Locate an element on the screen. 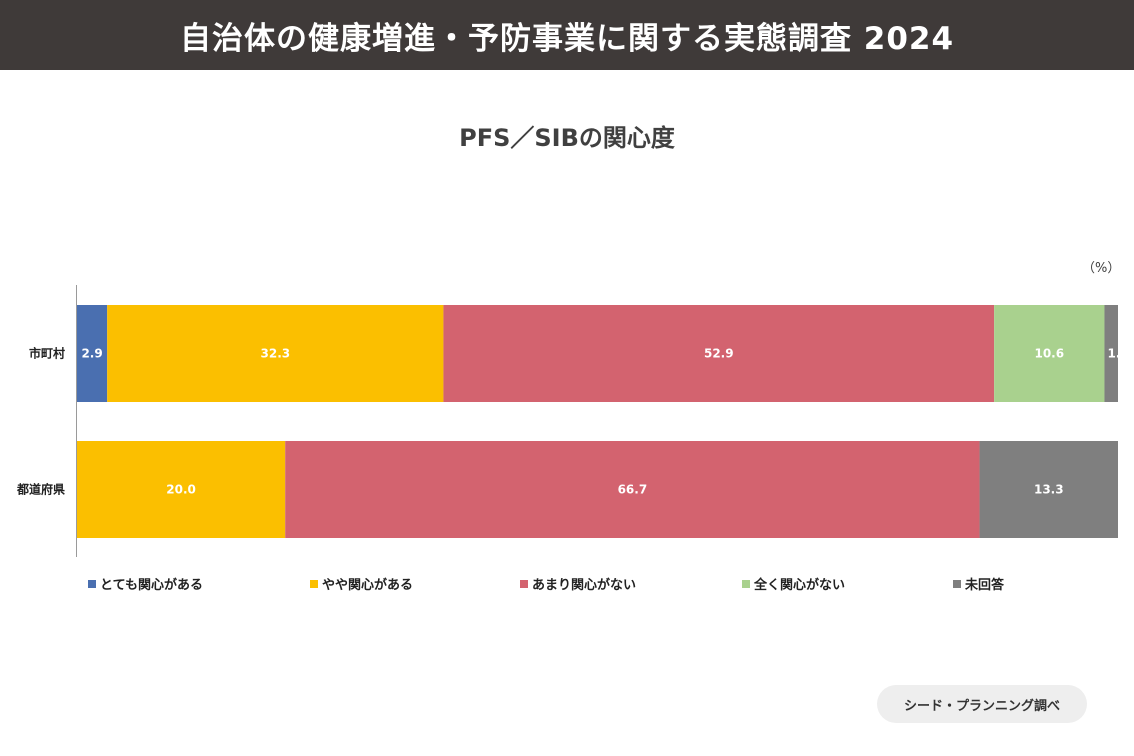 The width and height of the screenshot is (1134, 756). legend-label: あまり関心がない is located at coordinates (584, 585).